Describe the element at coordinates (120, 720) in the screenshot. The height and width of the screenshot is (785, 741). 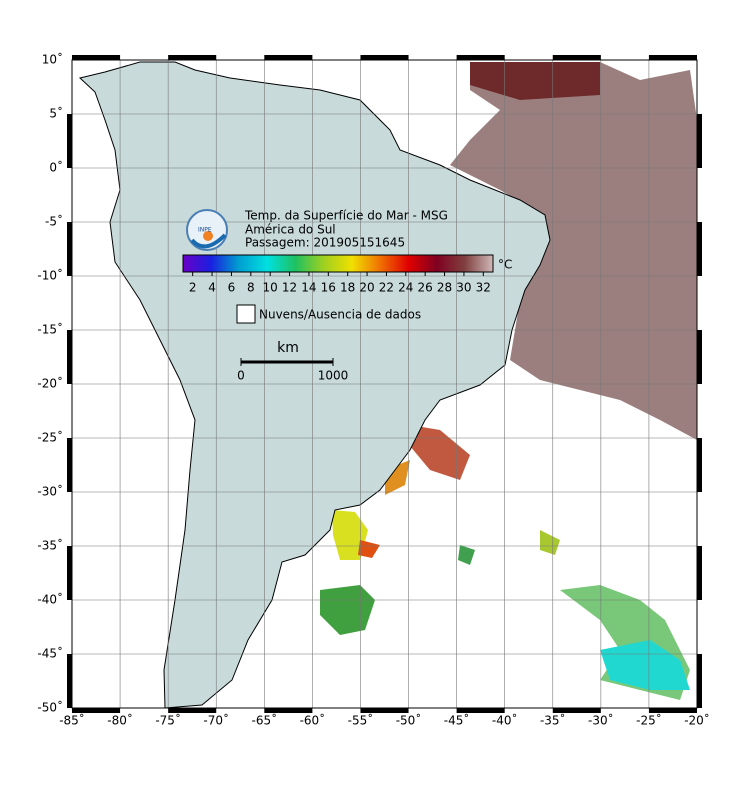
I see `x-tick-label: -80˚` at that location.